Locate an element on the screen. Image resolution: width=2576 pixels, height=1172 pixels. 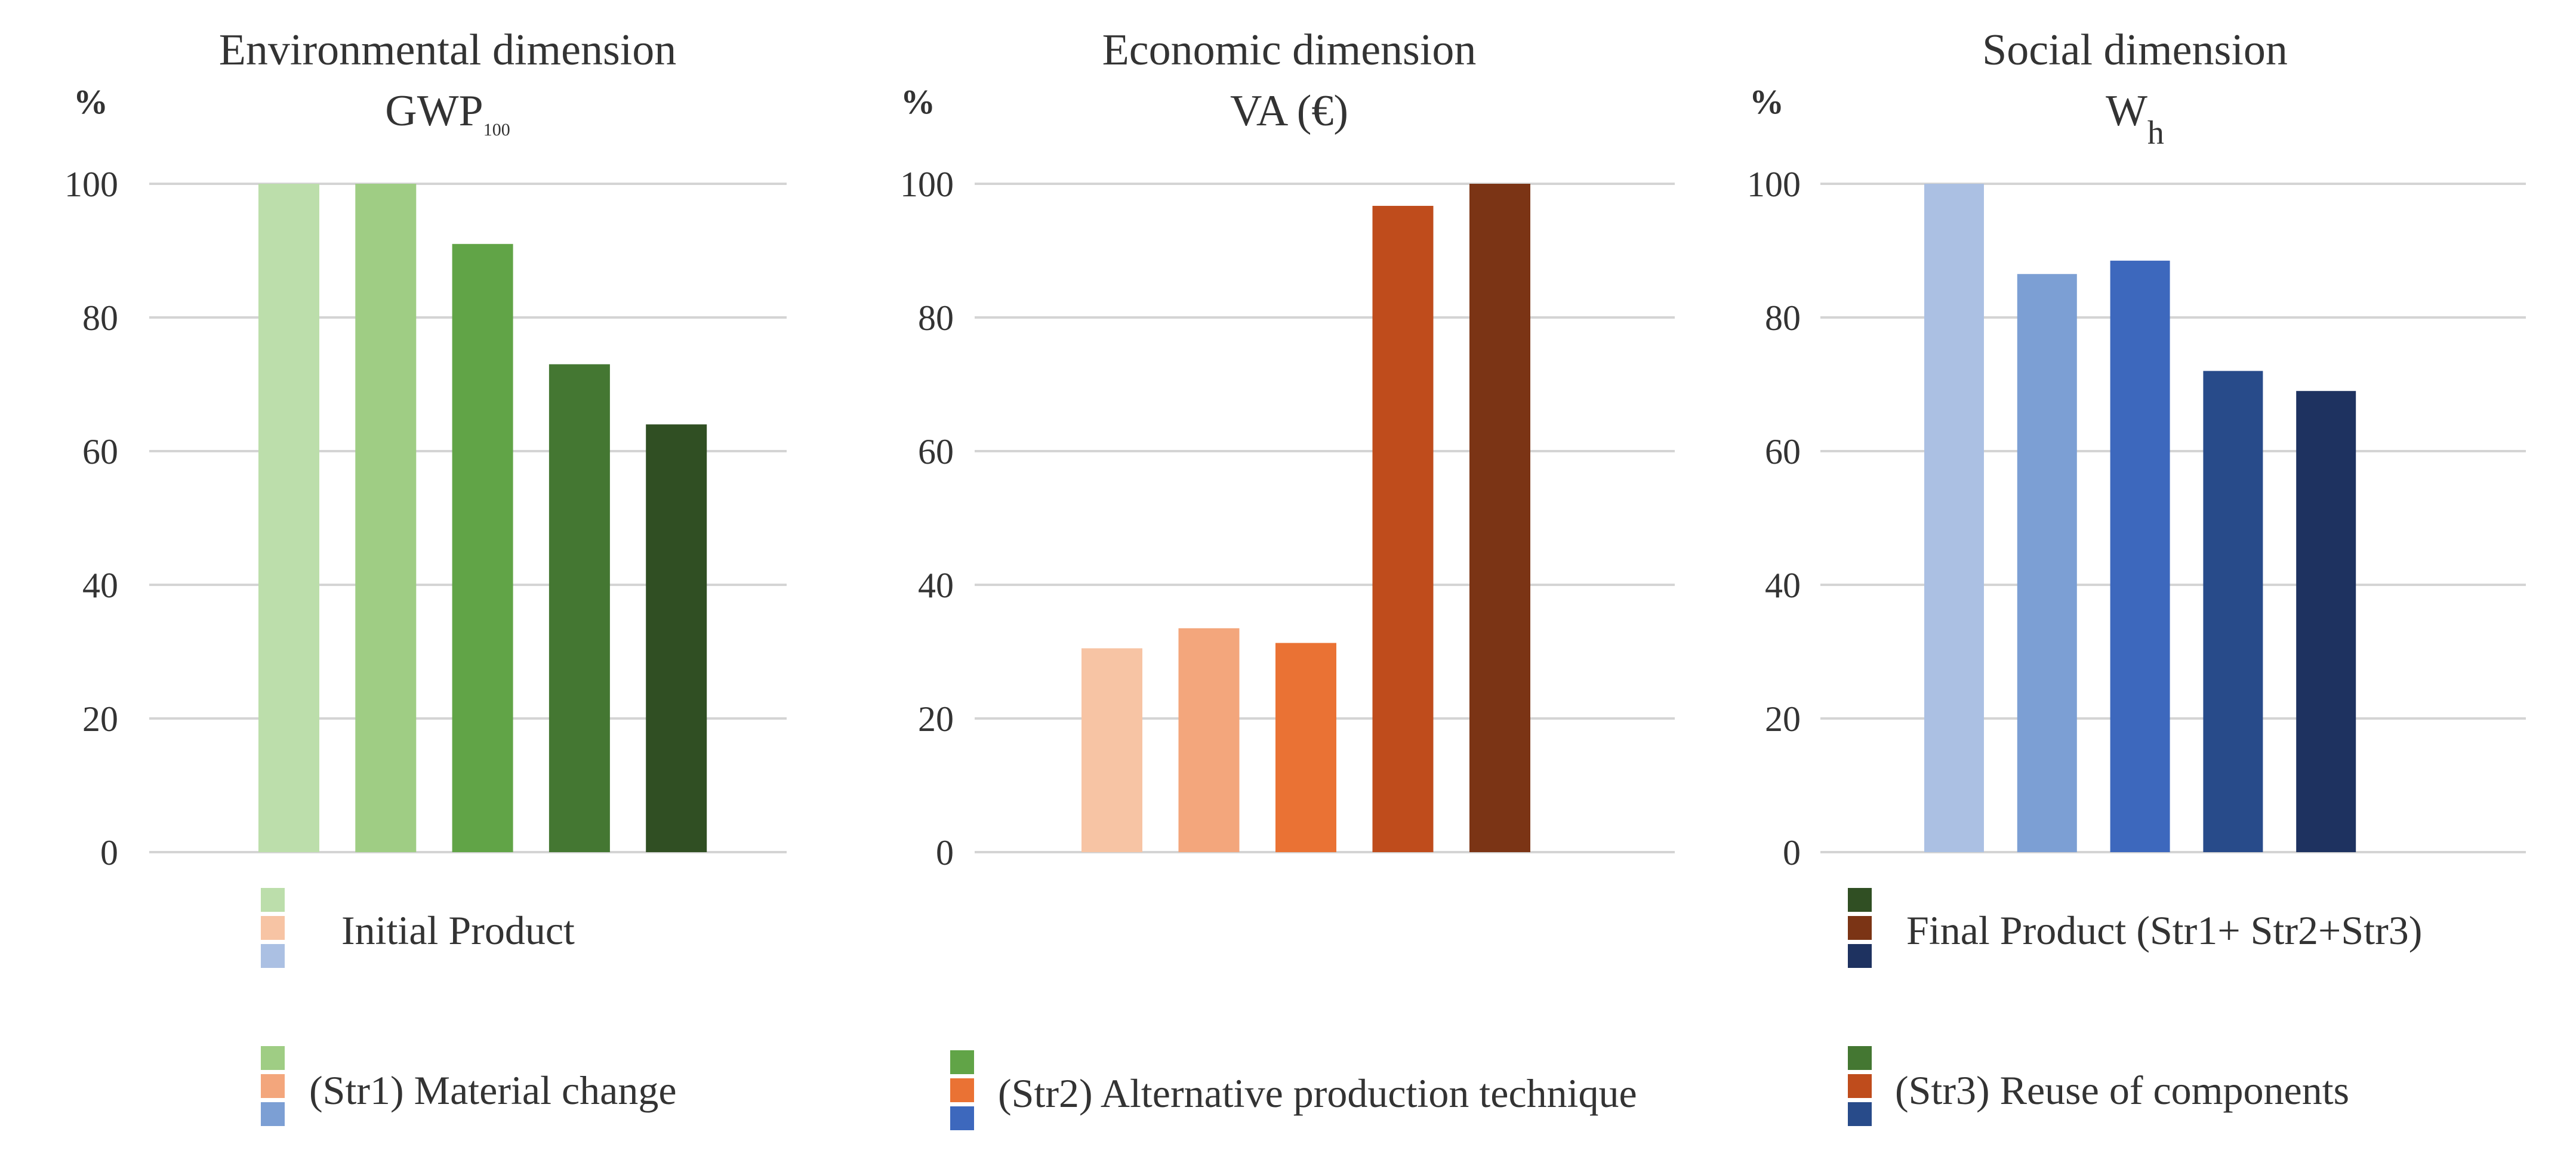
legend-item: Final Product (Str1+ Str2+Str3) is located at coordinates (2135, 928).